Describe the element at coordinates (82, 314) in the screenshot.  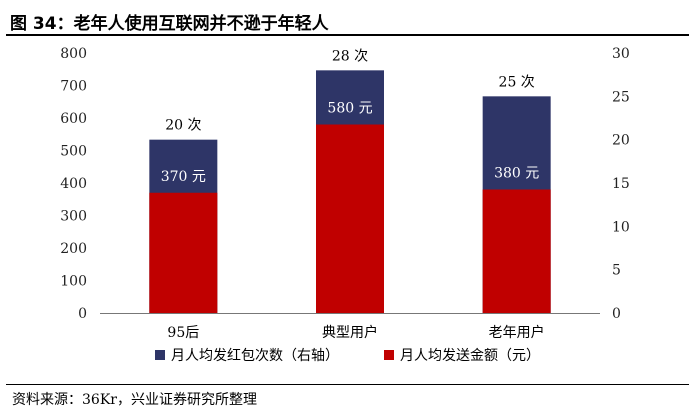
I see `y-left-tick-label: 0` at that location.